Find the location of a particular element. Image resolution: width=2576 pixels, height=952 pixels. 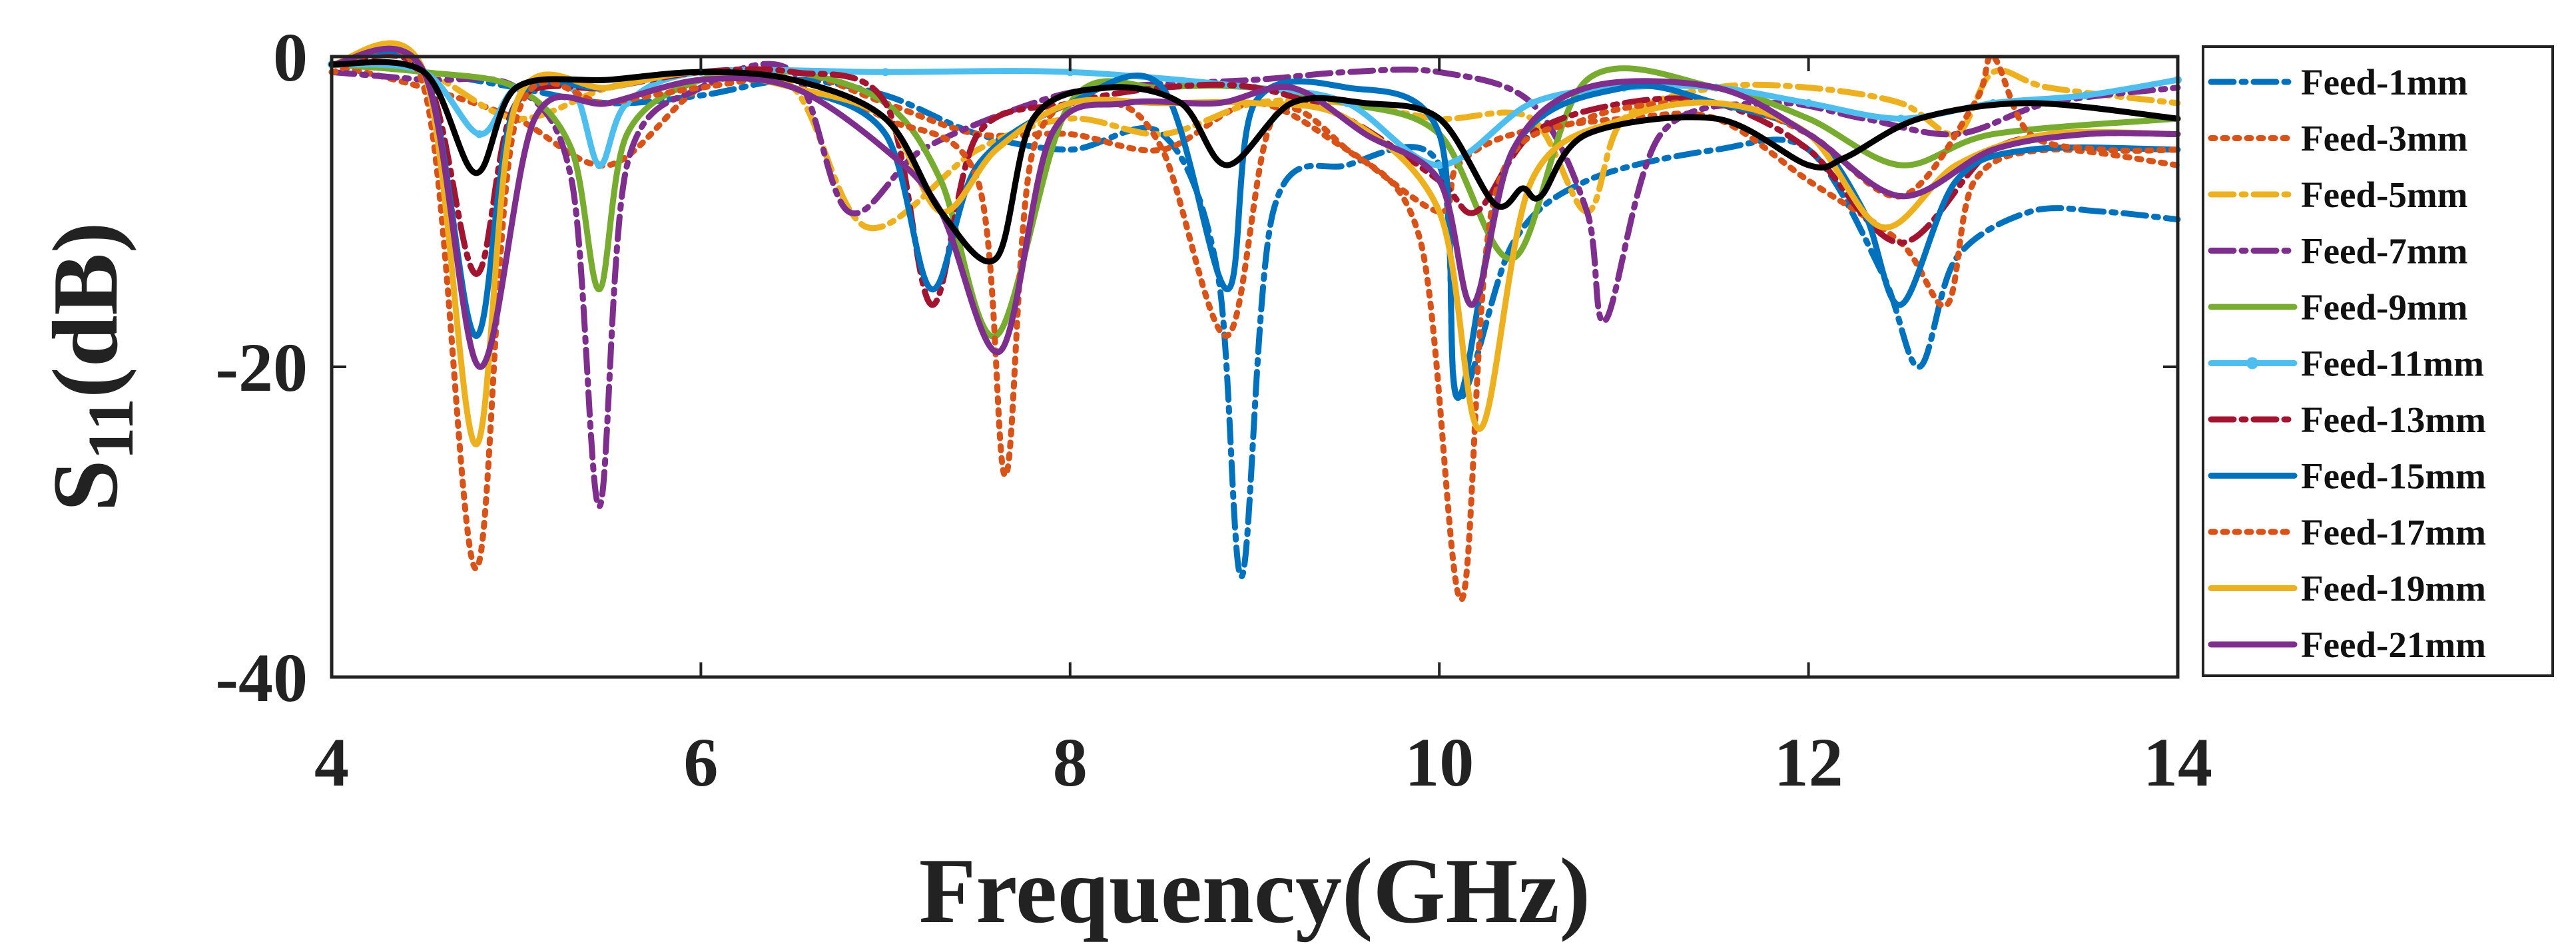

x-tick-label: 10 is located at coordinates (1439, 762).